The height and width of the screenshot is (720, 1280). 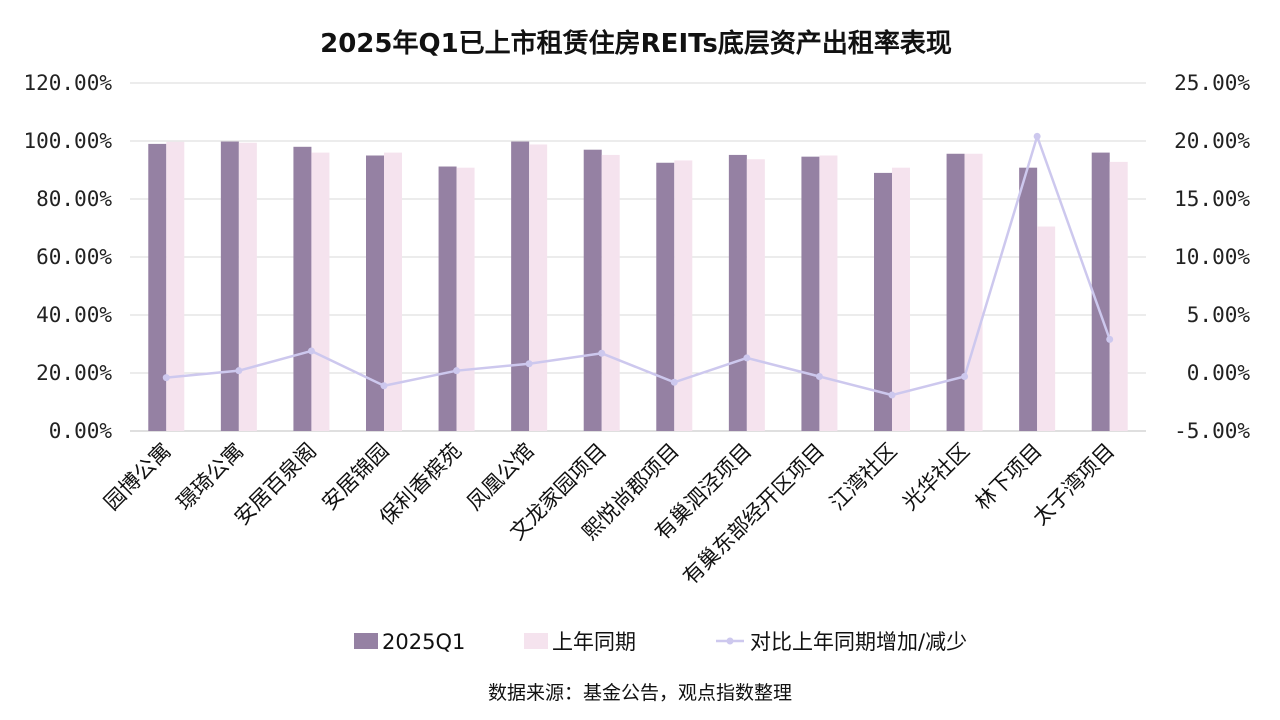 What do you see at coordinates (366, 641) in the screenshot?
I see `legend-swatch-2025q1` at bounding box center [366, 641].